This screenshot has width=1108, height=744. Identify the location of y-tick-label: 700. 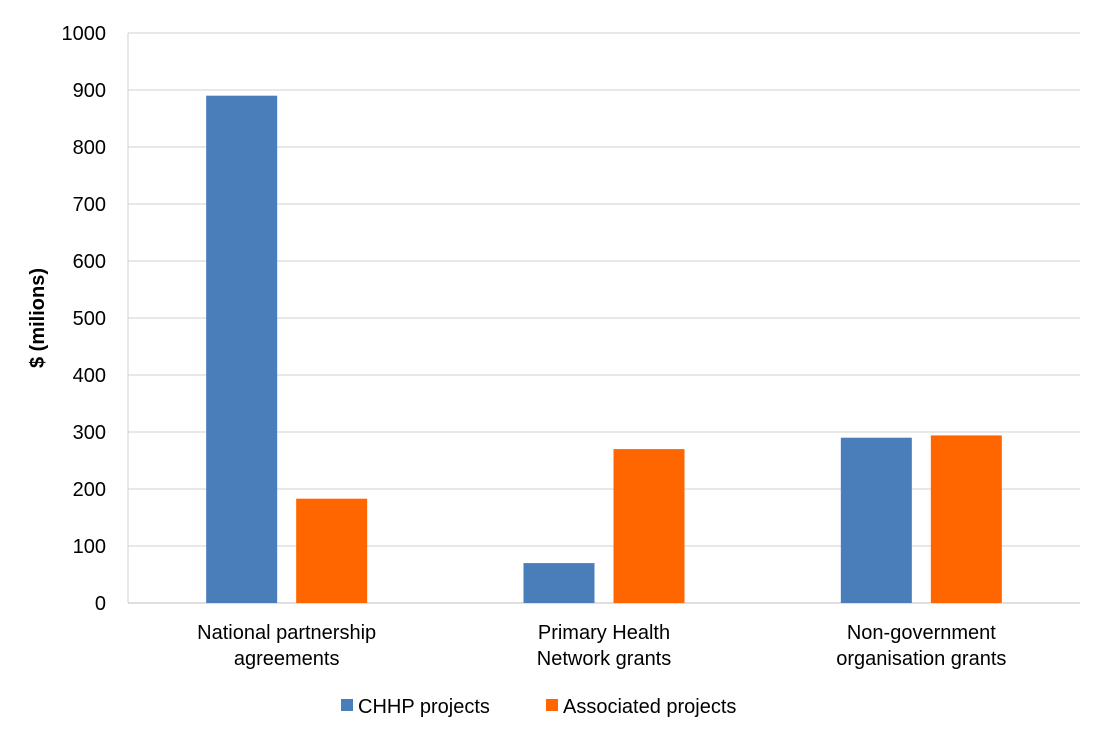
(89, 205).